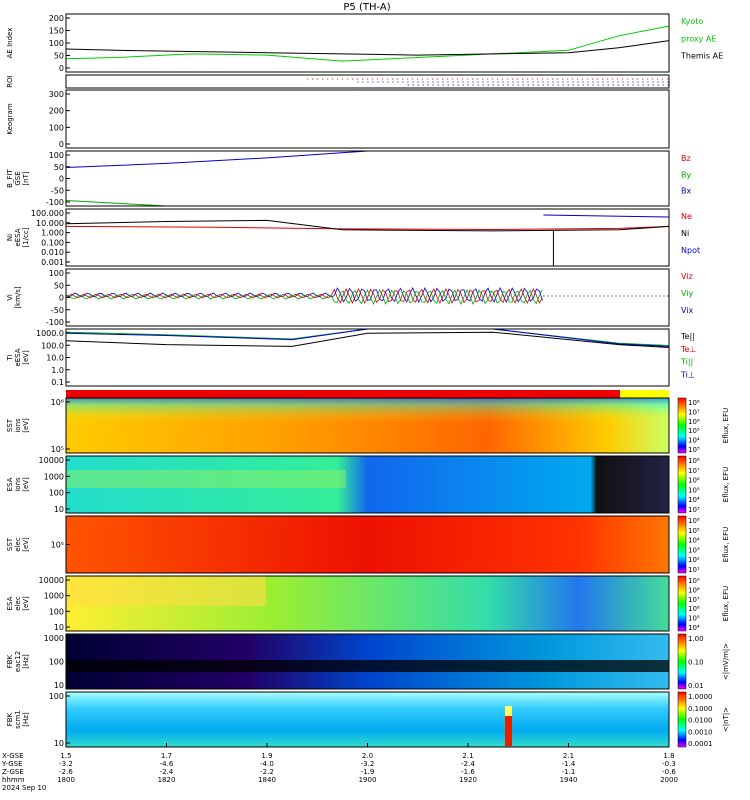 The image size is (750, 800). I want to click on y-tick-label: 10⁶, so click(57, 402).